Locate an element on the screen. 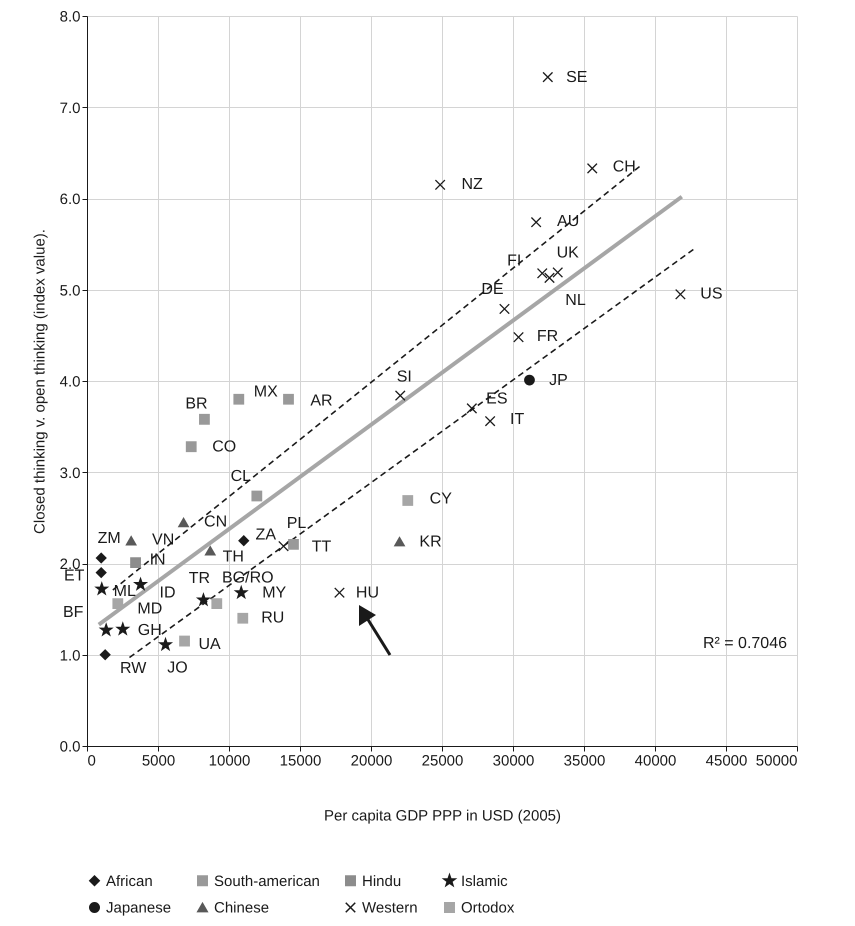 Image resolution: width=855 pixels, height=926 pixels. x-tick-label: 40000 is located at coordinates (655, 761).